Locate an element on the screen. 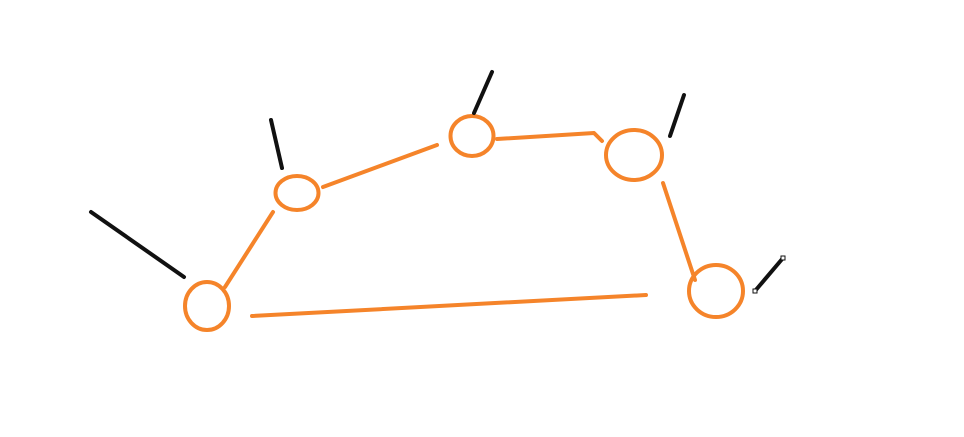  selection-handles is located at coordinates (769, 274).